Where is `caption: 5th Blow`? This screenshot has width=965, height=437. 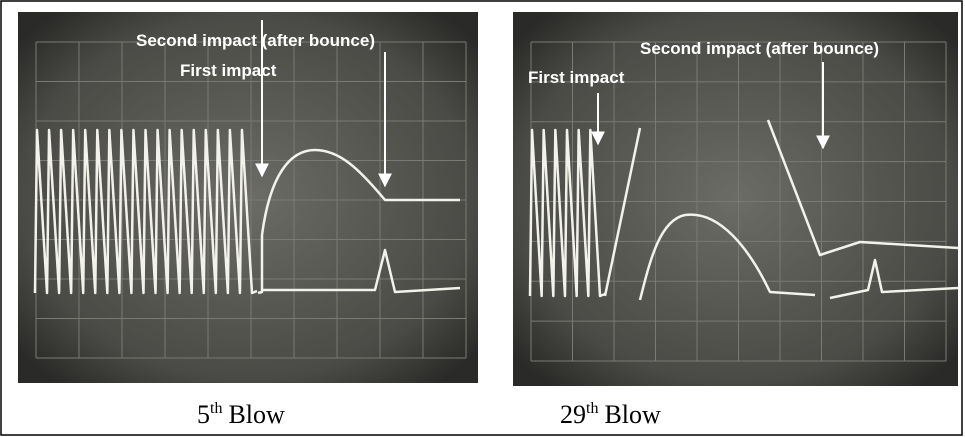
caption: 5th Blow is located at coordinates (241, 414).